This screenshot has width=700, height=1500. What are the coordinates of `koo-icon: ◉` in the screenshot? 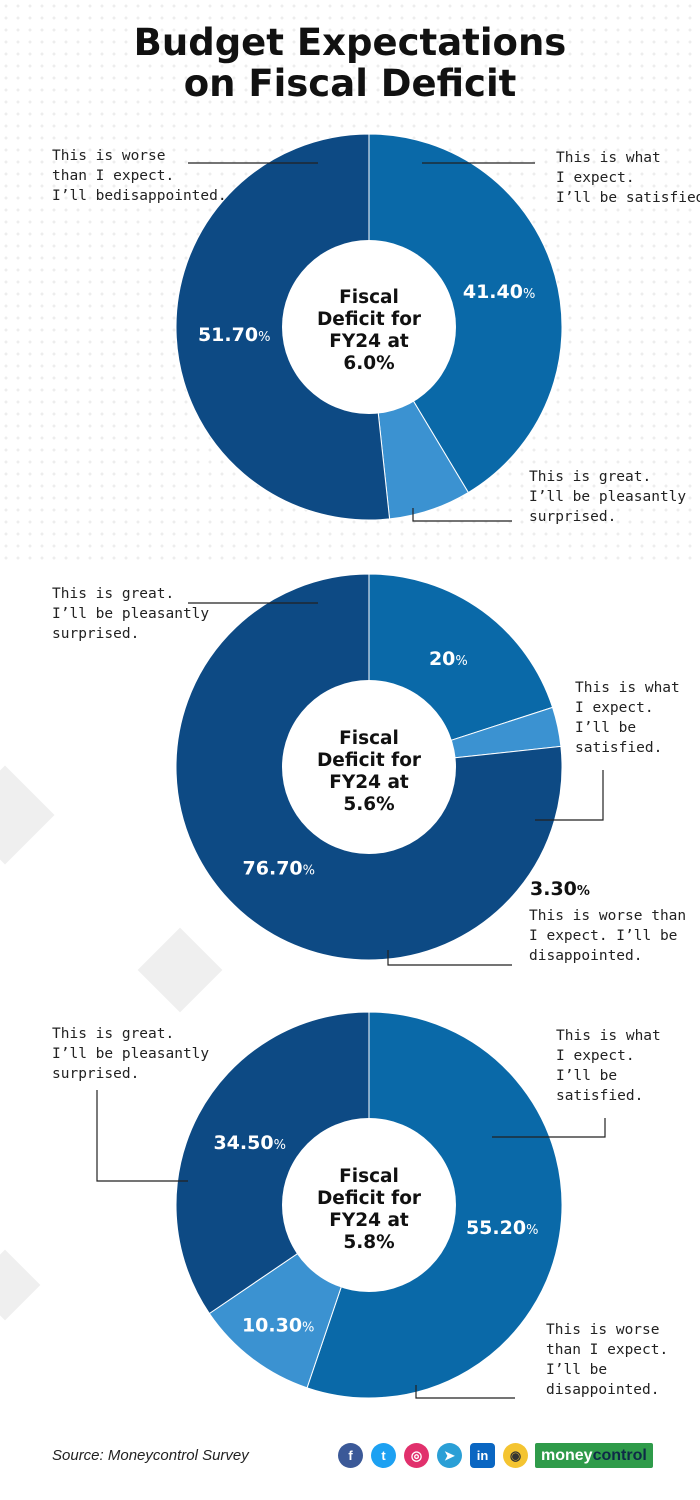 It's located at (515, 1455).